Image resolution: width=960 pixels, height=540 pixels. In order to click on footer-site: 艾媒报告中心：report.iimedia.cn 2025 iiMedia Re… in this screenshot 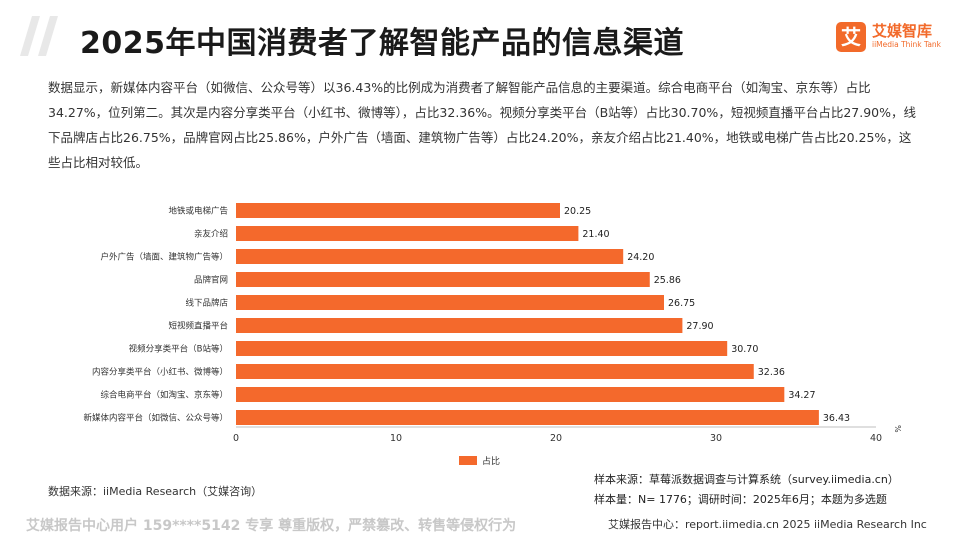, I will do `click(767, 524)`.